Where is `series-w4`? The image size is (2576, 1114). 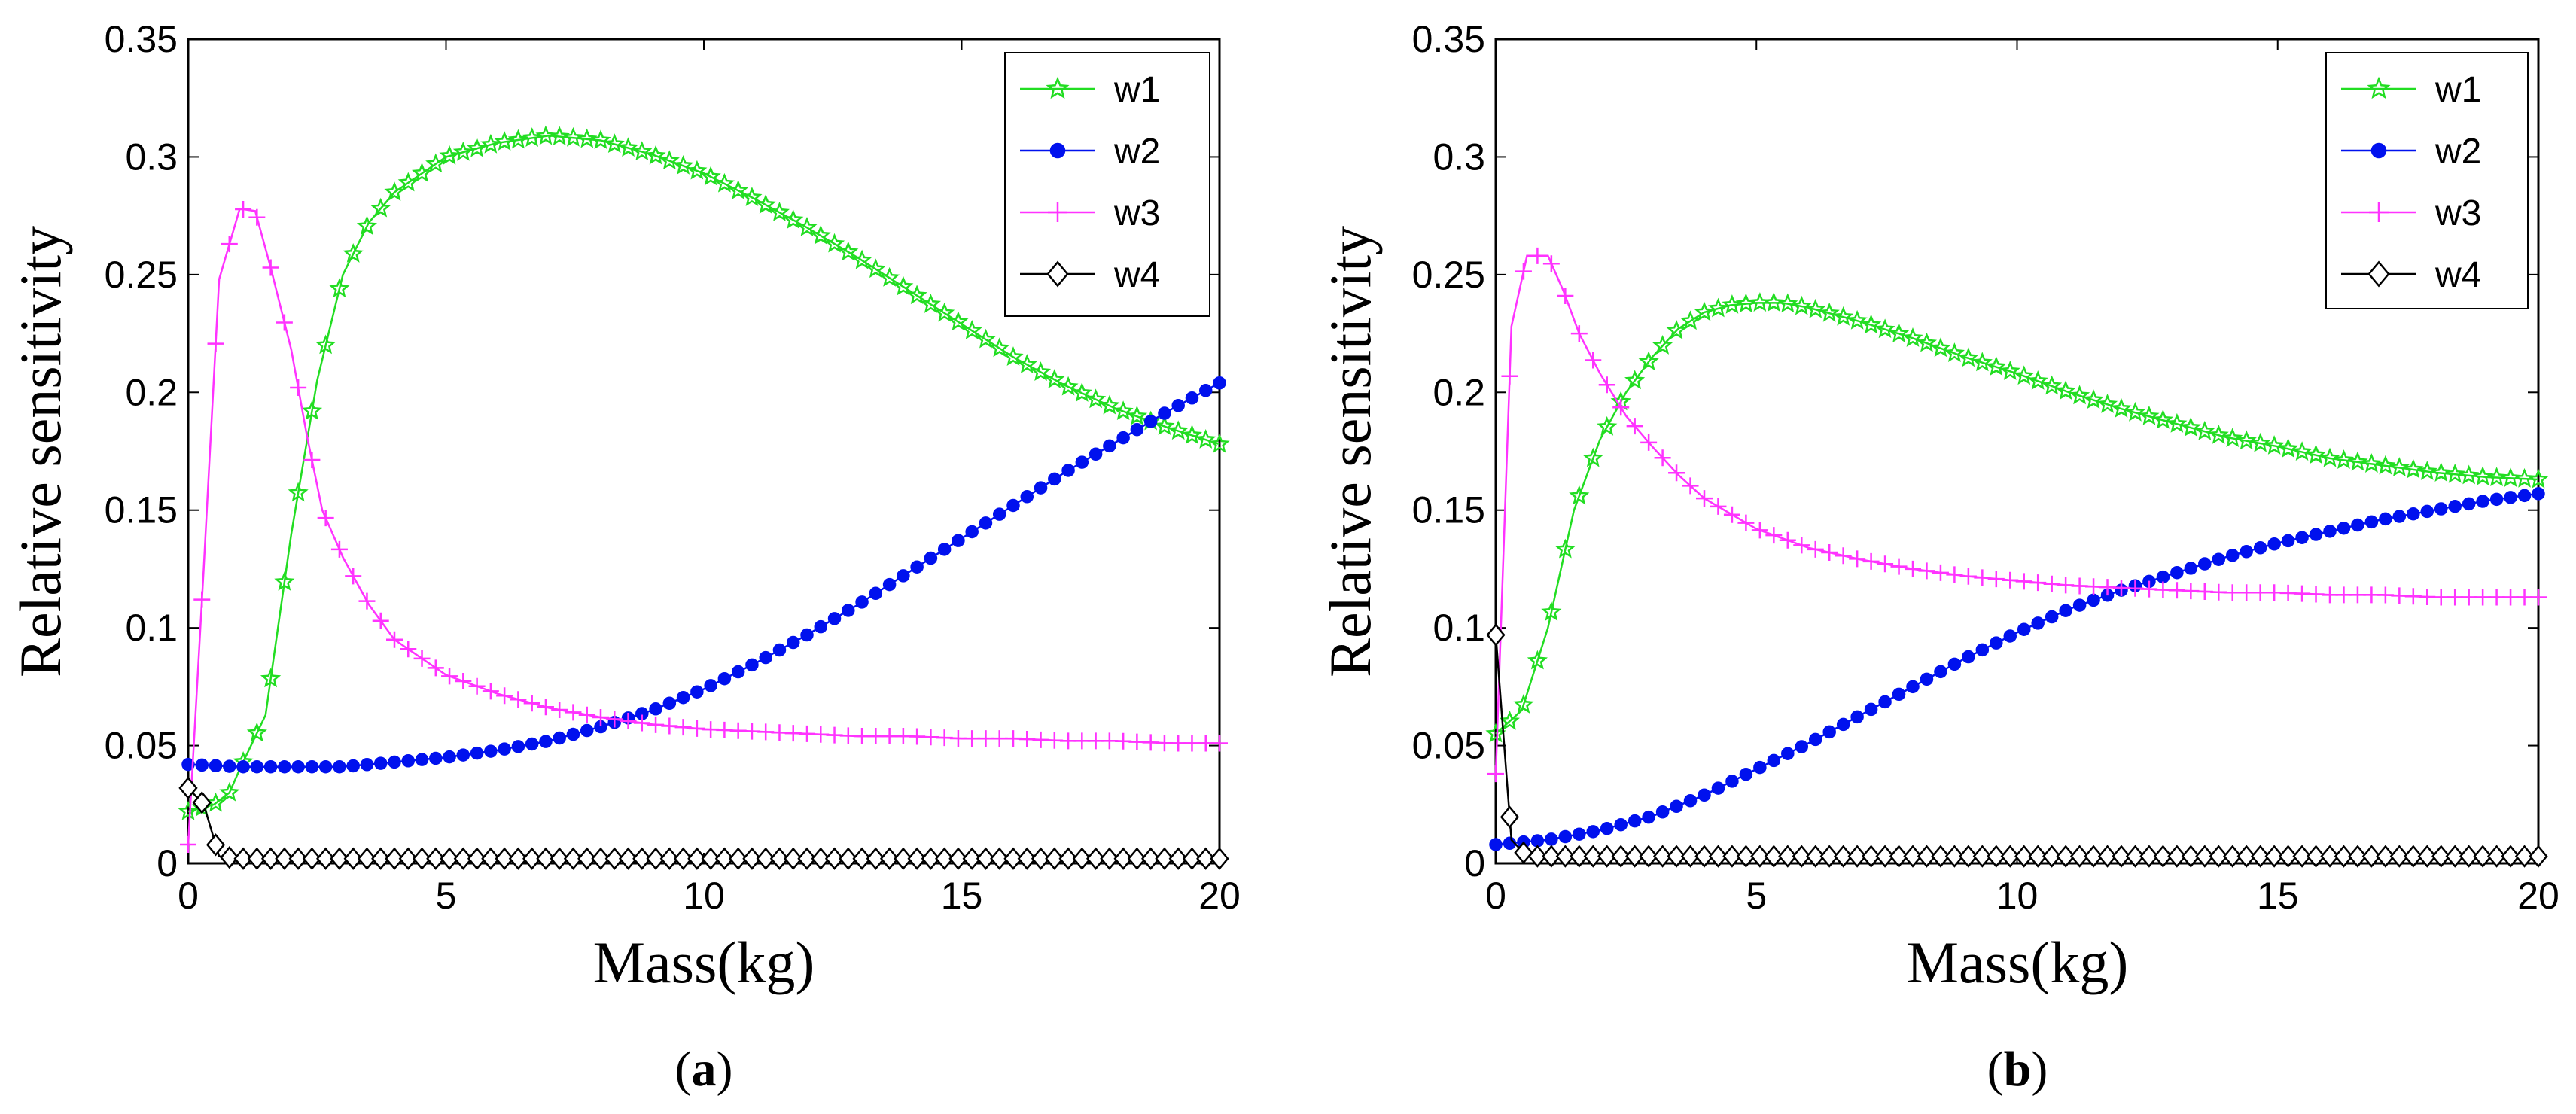 series-w4 is located at coordinates (703, 823).